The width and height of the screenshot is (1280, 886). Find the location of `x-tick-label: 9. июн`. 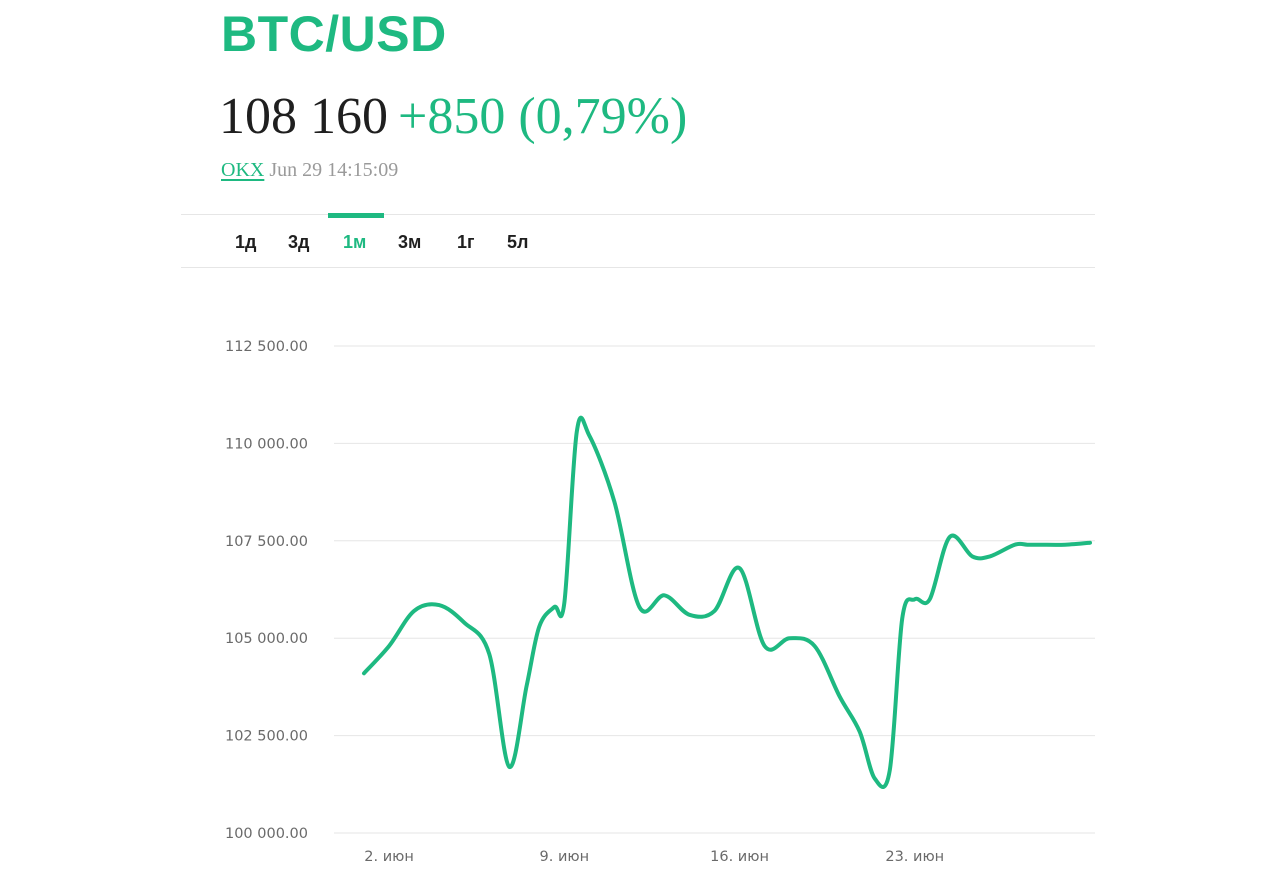

x-tick-label: 9. июн is located at coordinates (565, 857).